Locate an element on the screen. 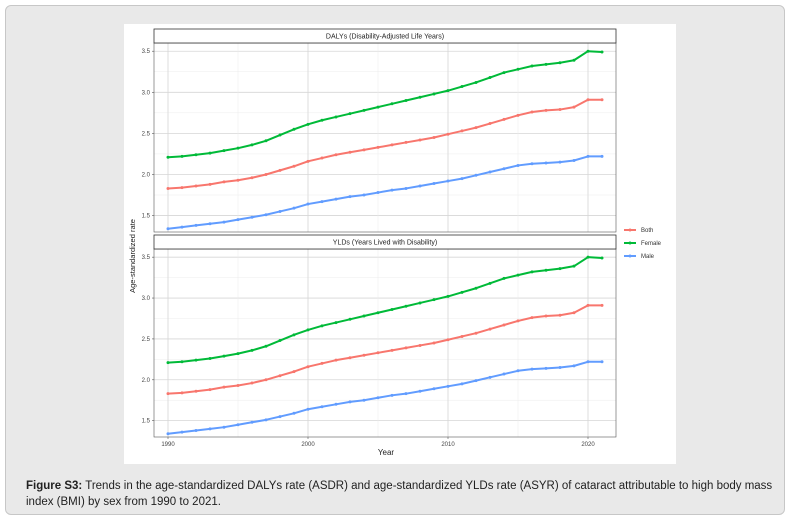 This screenshot has width=796, height=524. panel-title: YLDs (Years Lived with Disability) is located at coordinates (385, 243).